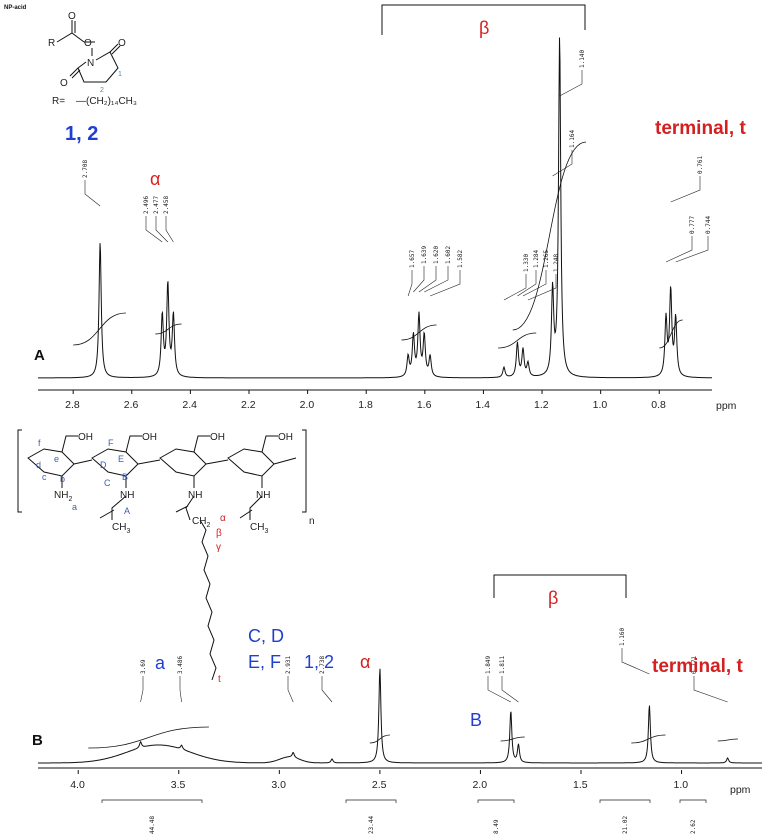 The width and height of the screenshot is (772, 840). What do you see at coordinates (740, 790) in the screenshot?
I see `axis-b-unit: ppm` at bounding box center [740, 790].